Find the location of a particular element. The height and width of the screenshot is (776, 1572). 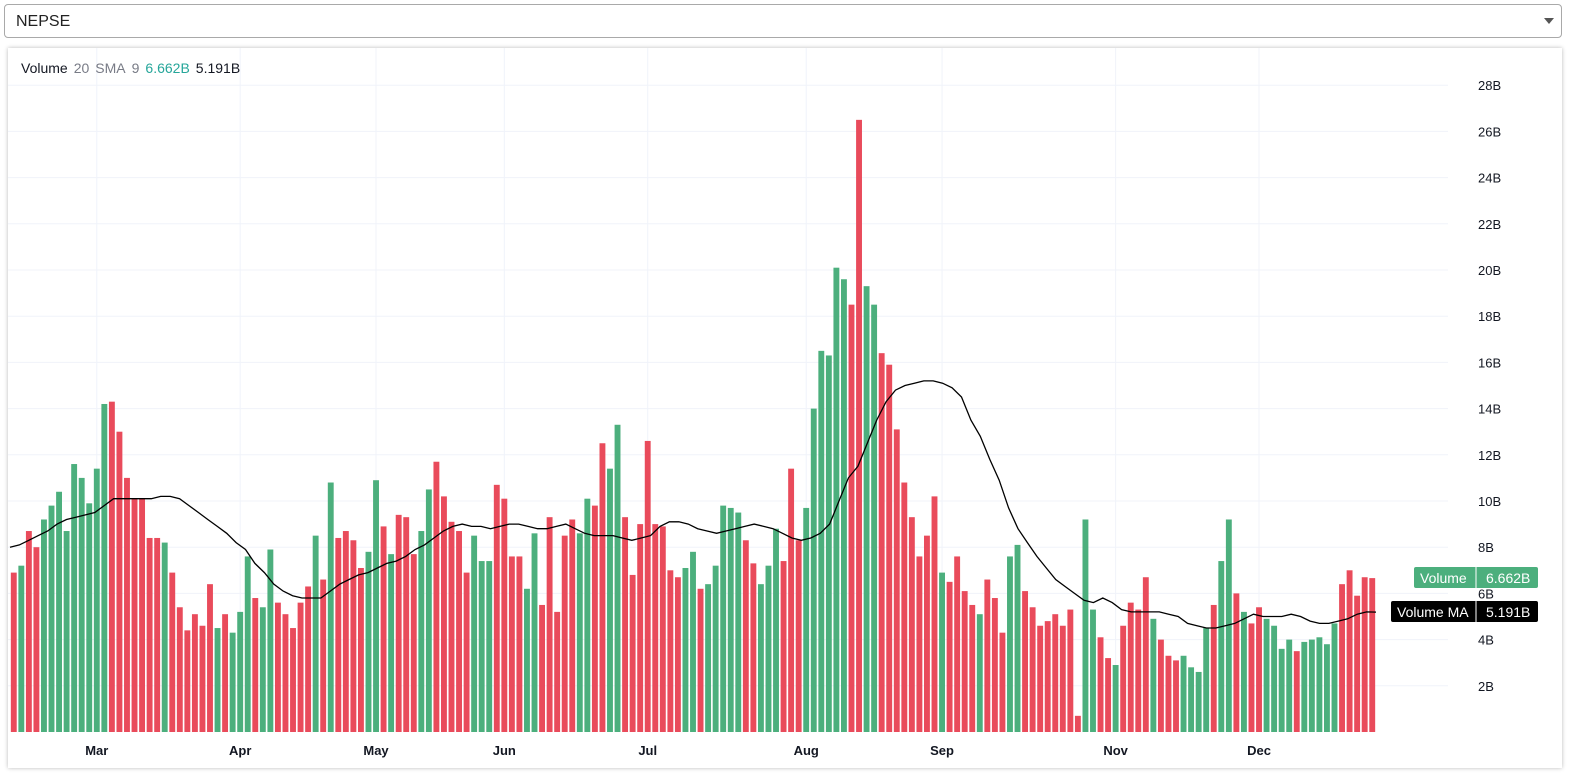

volume-badge-label: Volume is located at coordinates (1443, 578).